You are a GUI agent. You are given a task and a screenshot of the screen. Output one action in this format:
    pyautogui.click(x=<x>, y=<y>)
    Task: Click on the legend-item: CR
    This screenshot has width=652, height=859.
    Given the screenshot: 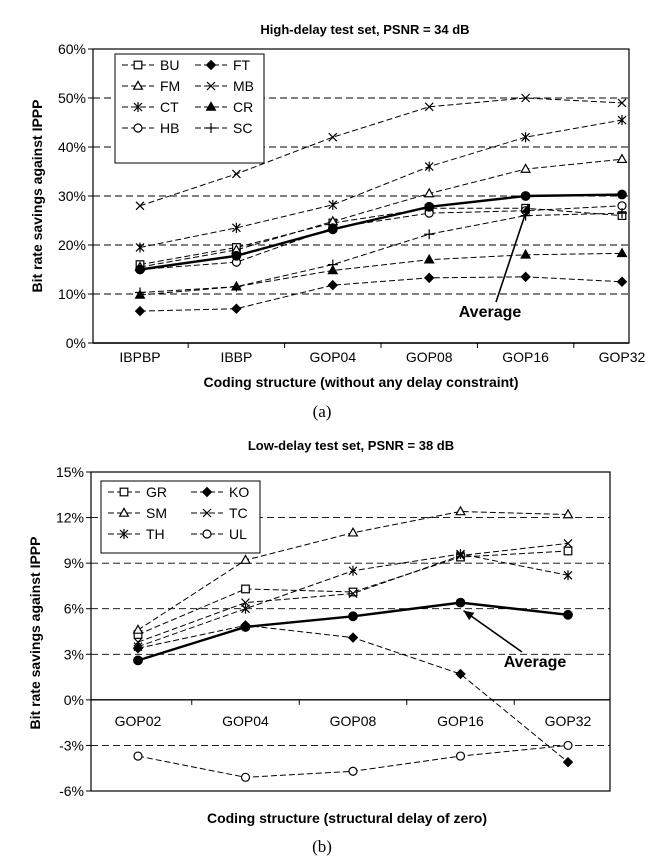 What is the action you would take?
    pyautogui.click(x=224, y=107)
    